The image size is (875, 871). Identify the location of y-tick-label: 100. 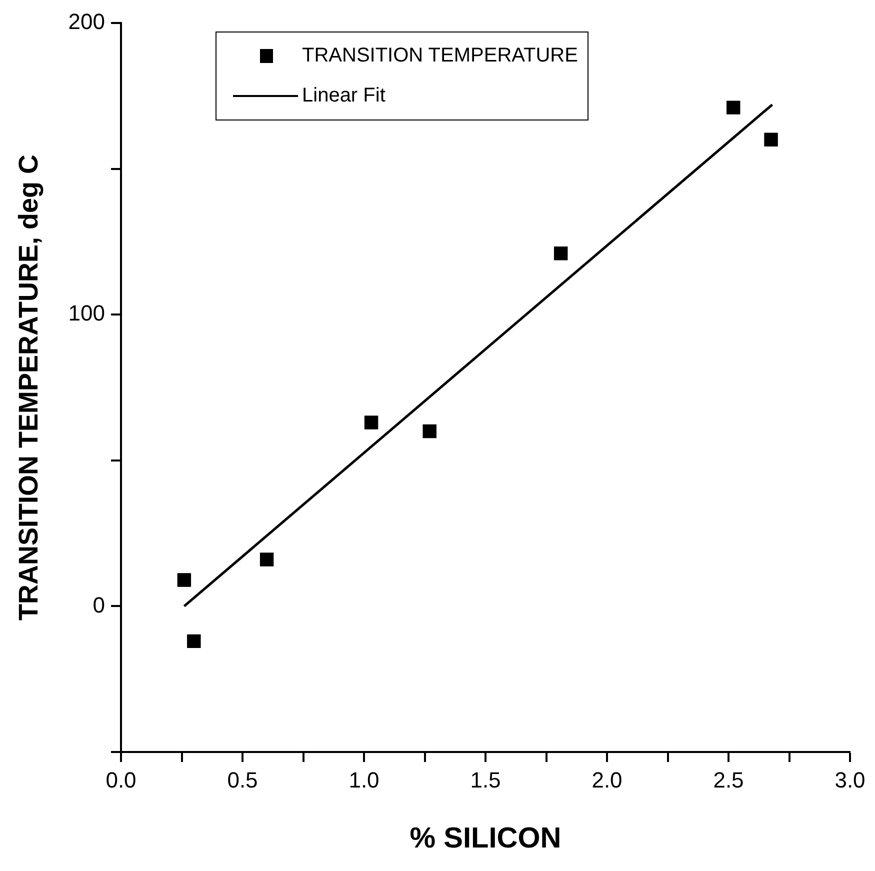
(86, 313).